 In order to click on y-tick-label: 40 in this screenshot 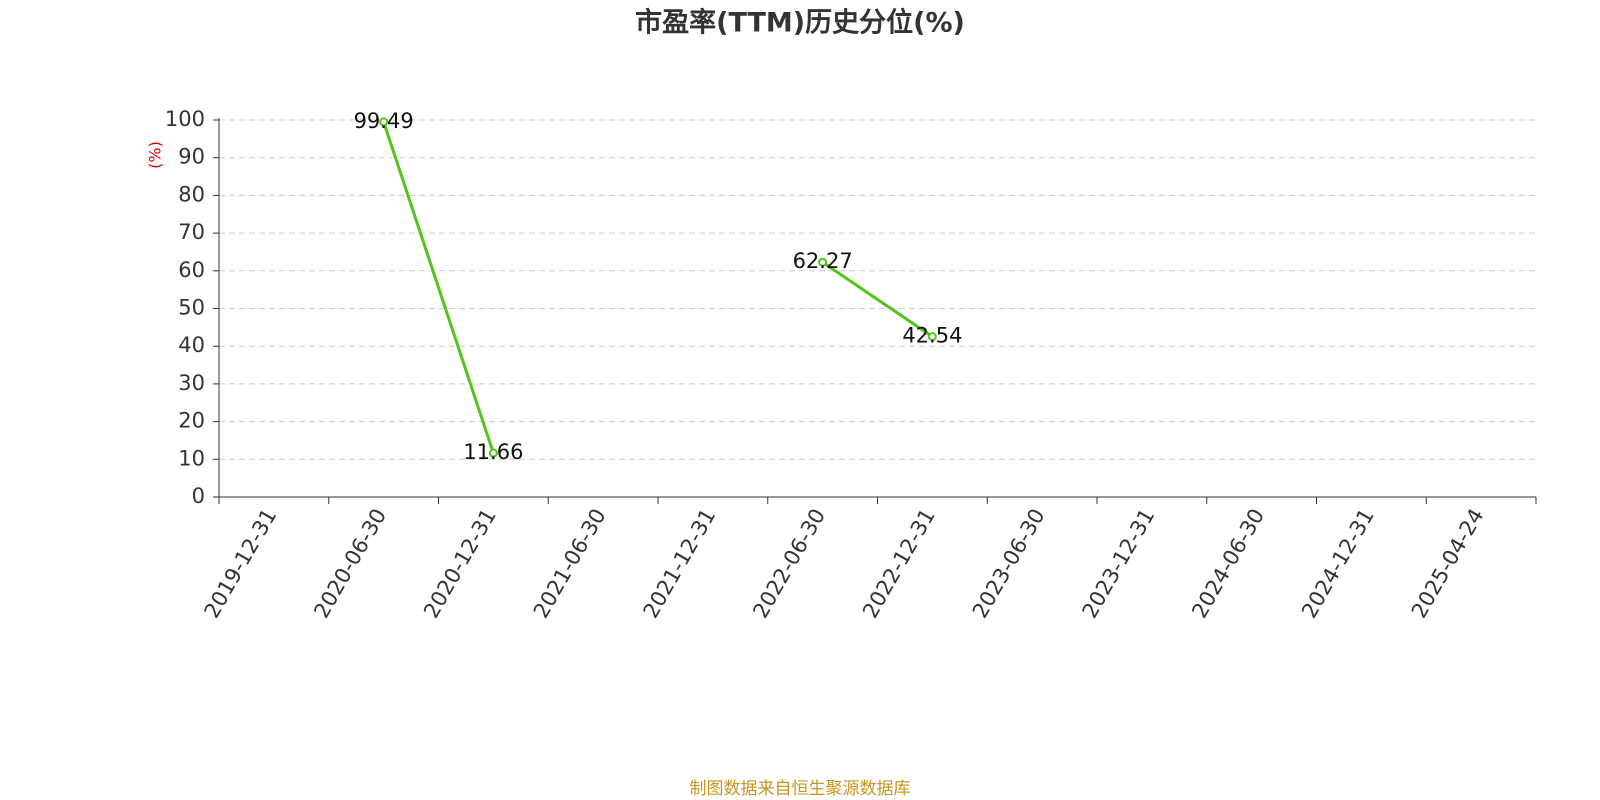, I will do `click(191, 345)`.